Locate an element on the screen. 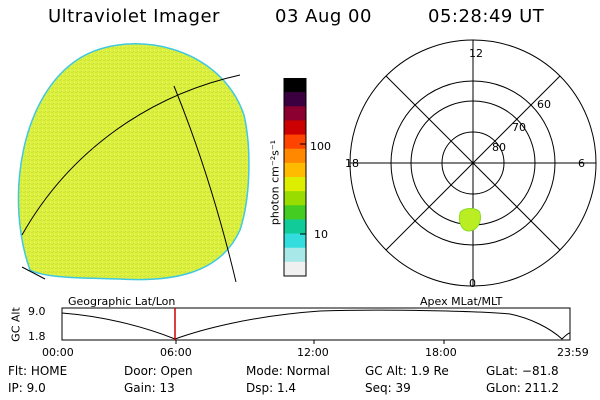 The image size is (600, 400). apex-title: Apex MLat/MLT is located at coordinates (461, 301).